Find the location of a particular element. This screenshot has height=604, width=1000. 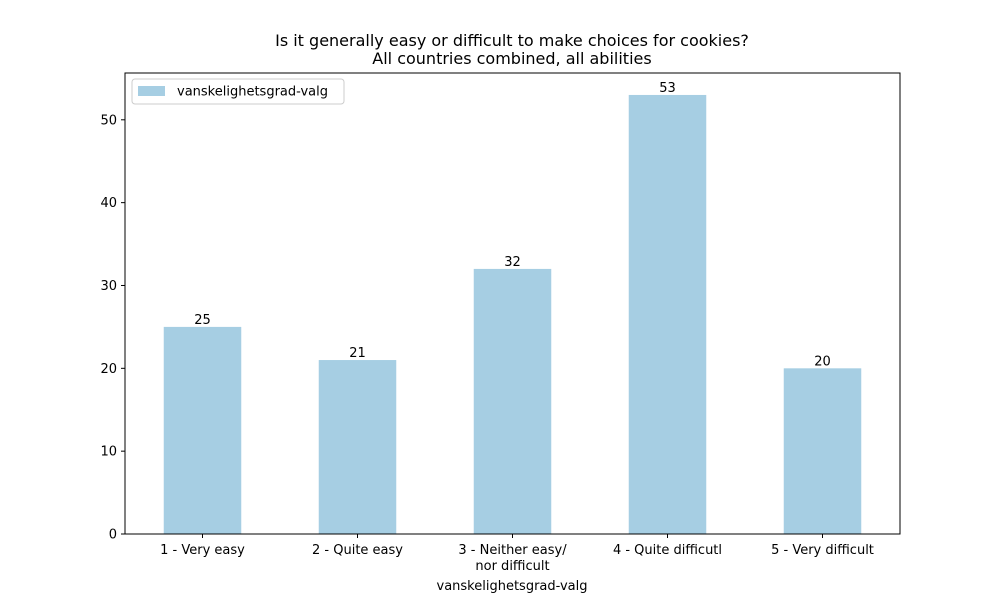

x-tick-label-3-line-2: nor difficult is located at coordinates (512, 566).